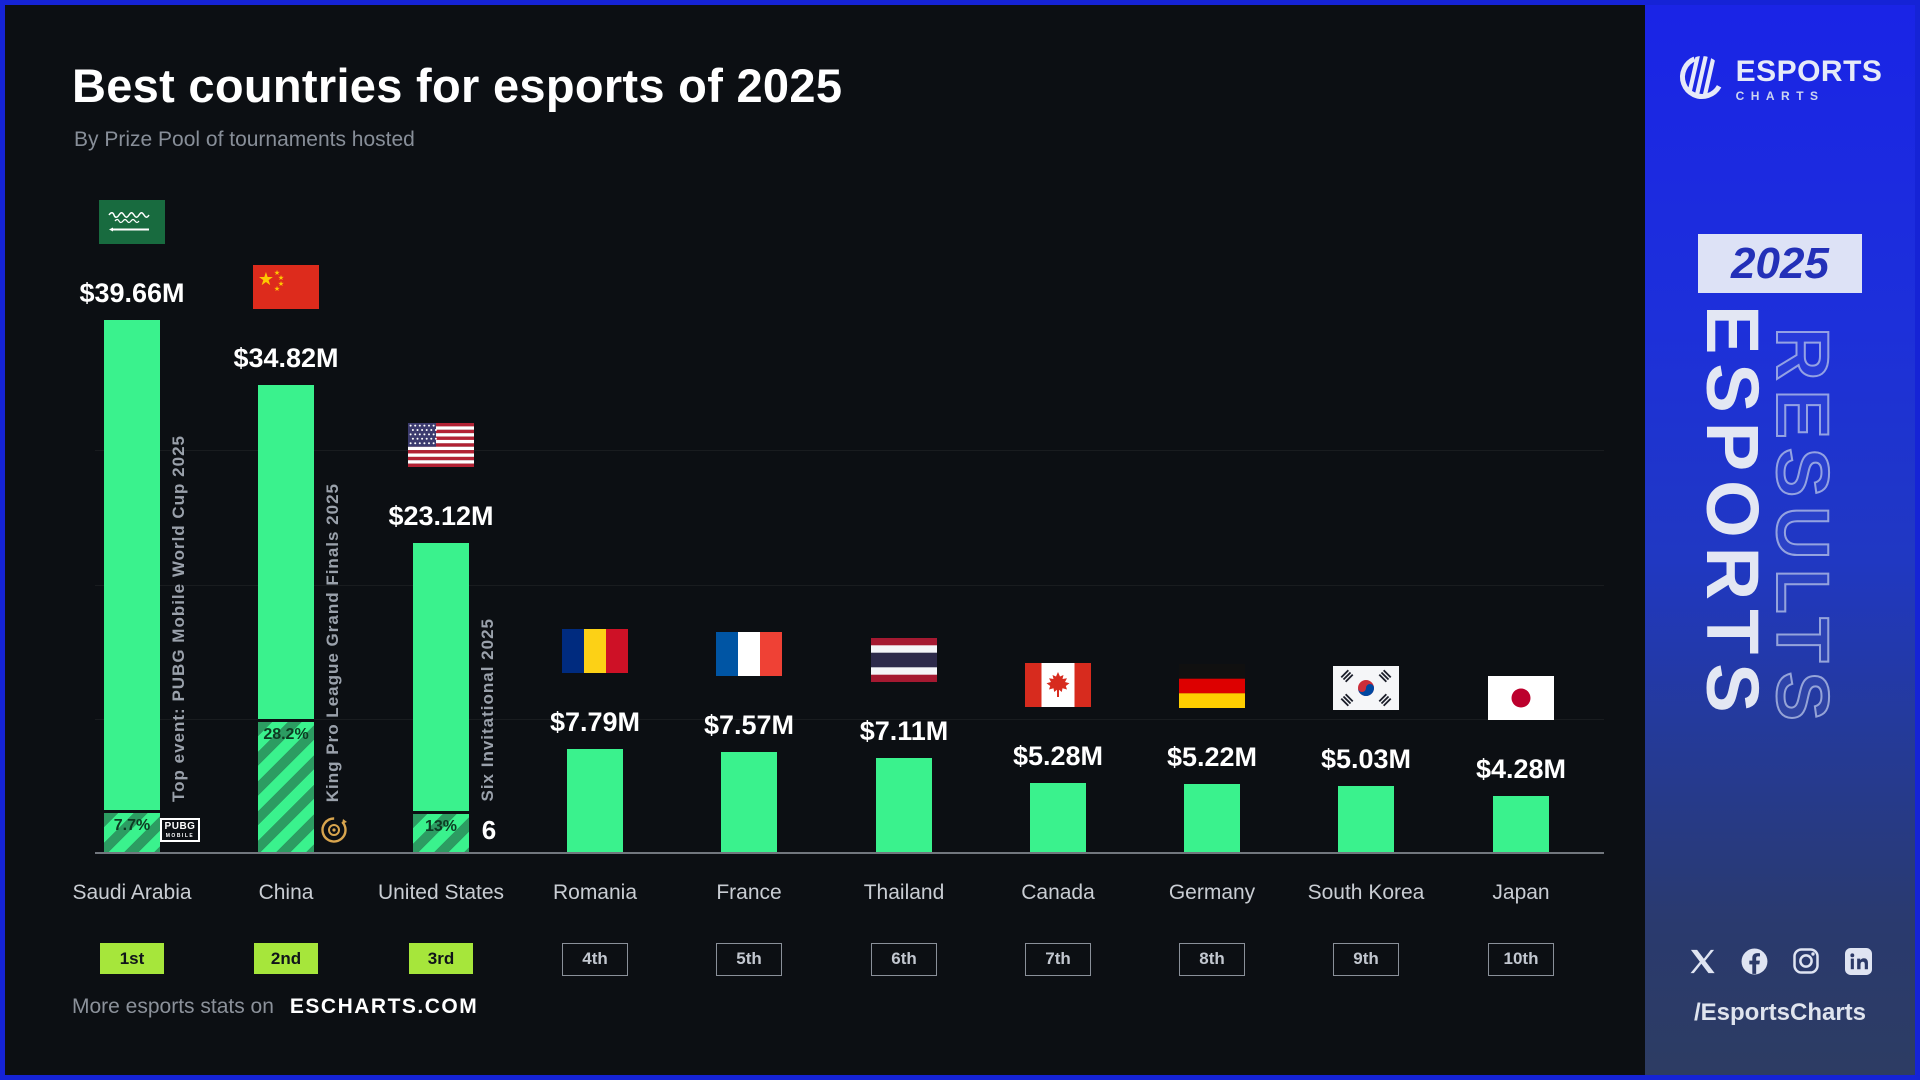 This screenshot has width=1920, height=1080. I want to click on facebook-icon, so click(1754, 961).